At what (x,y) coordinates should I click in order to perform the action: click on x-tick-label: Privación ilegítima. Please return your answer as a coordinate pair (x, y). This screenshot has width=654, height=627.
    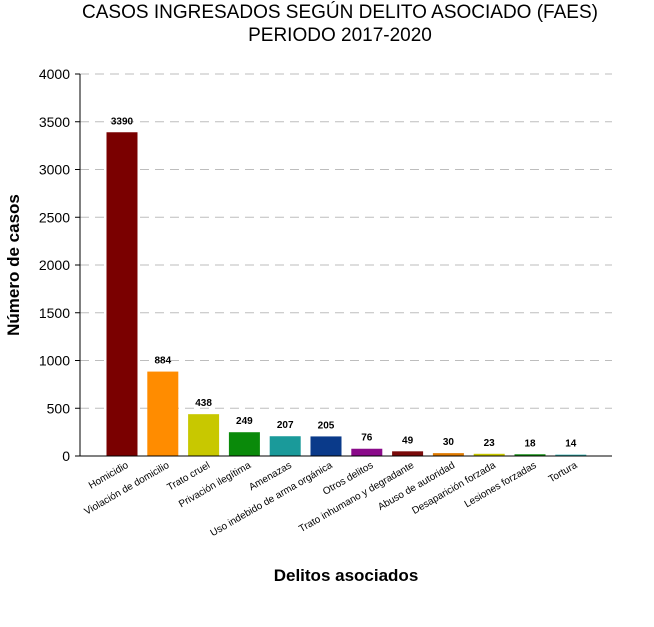
    Looking at the image, I should click on (215, 485).